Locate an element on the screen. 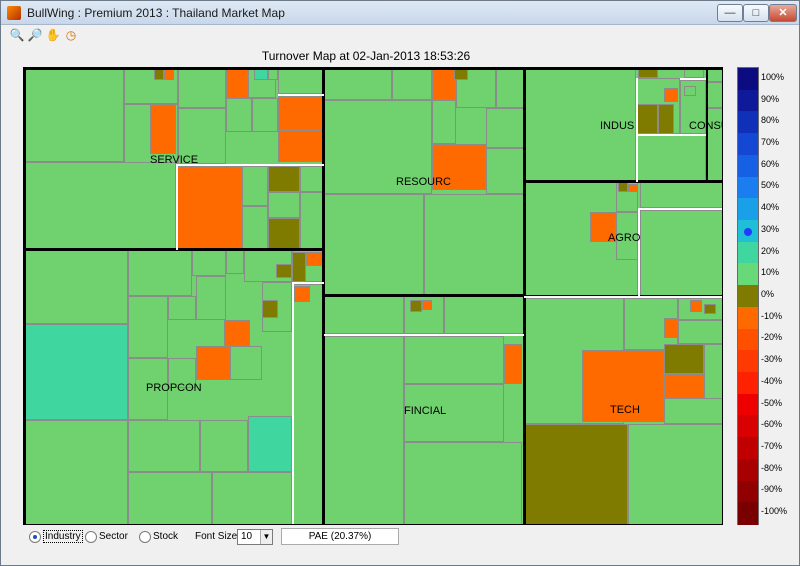 Image resolution: width=800 pixels, height=566 pixels. minimize-button: — is located at coordinates (730, 13).